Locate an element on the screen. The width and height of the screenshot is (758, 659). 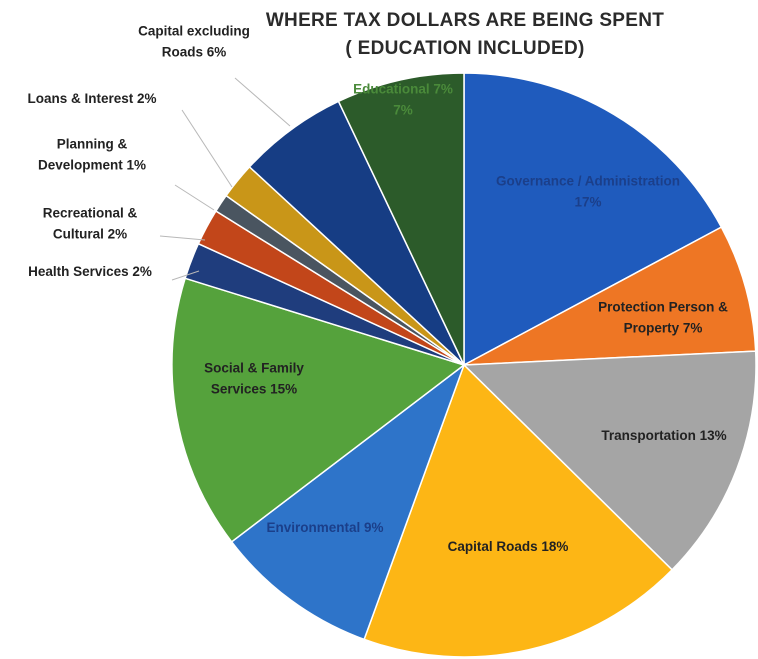
slice-label-12: Educational 7% 7% is located at coordinates (403, 100).